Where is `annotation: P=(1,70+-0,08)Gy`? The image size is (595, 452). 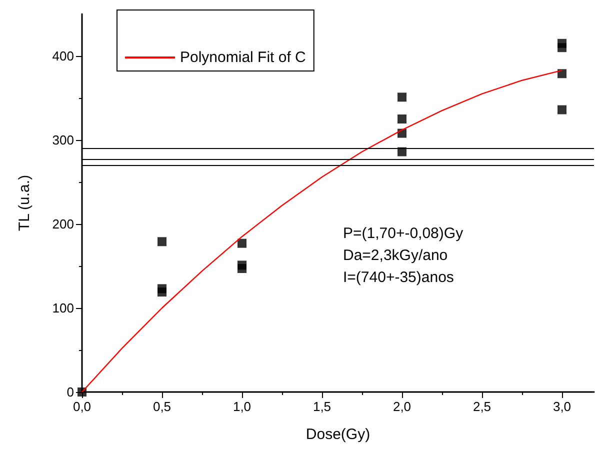
annotation: P=(1,70+-0,08)Gy is located at coordinates (403, 233).